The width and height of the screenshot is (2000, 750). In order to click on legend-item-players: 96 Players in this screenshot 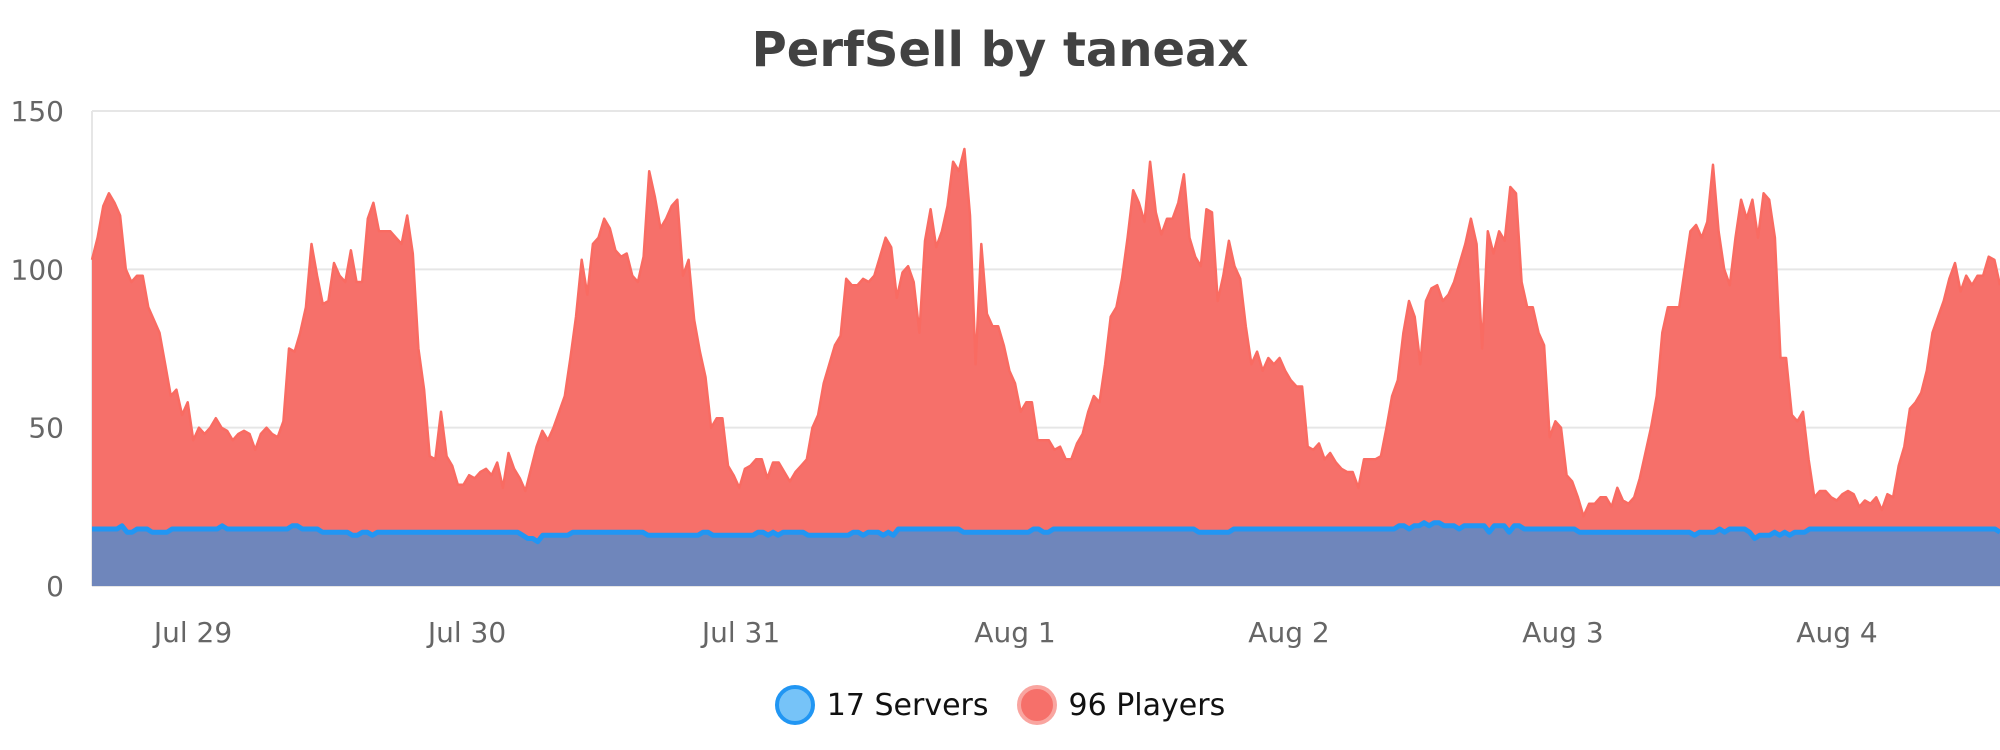, I will do `click(1121, 705)`.